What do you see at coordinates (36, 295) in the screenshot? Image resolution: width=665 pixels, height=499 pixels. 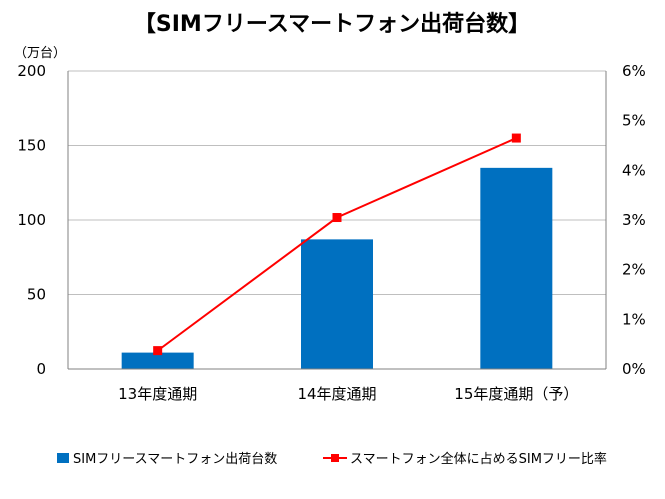 I see `left-tick-label: 50` at bounding box center [36, 295].